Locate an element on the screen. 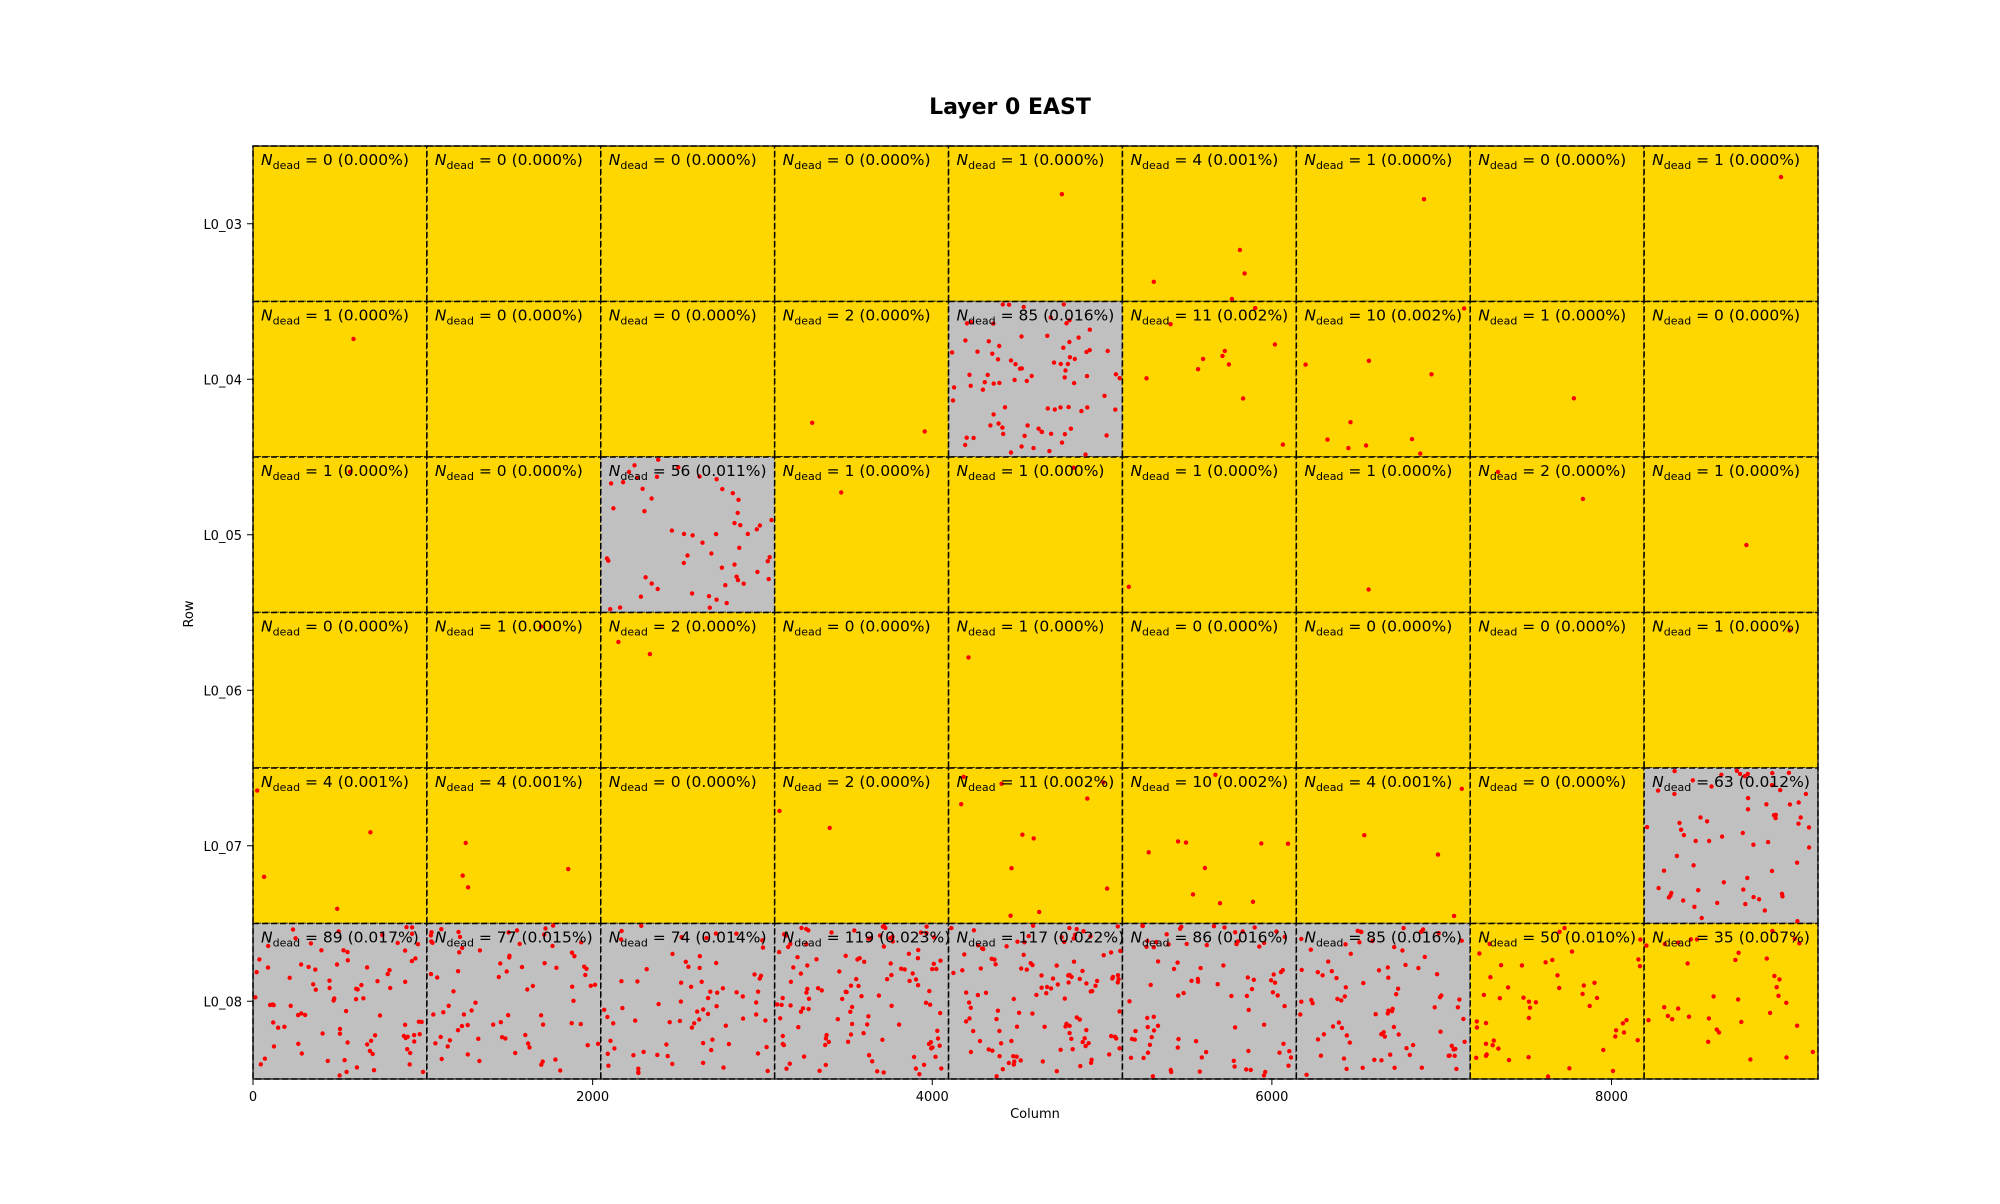  cell-r3-c8 is located at coordinates (1731, 690).